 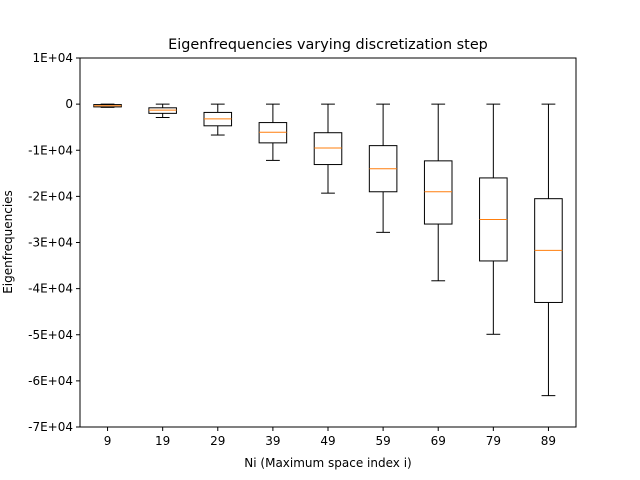 What do you see at coordinates (217, 441) in the screenshot?
I see `x-tick-label: 29` at bounding box center [217, 441].